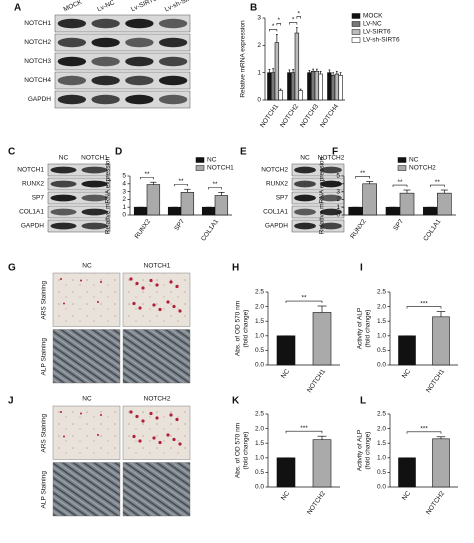 Image resolution: width=474 pixels, height=543 pixels. I want to click on y-tick-label: 0.0, so click(381, 365).